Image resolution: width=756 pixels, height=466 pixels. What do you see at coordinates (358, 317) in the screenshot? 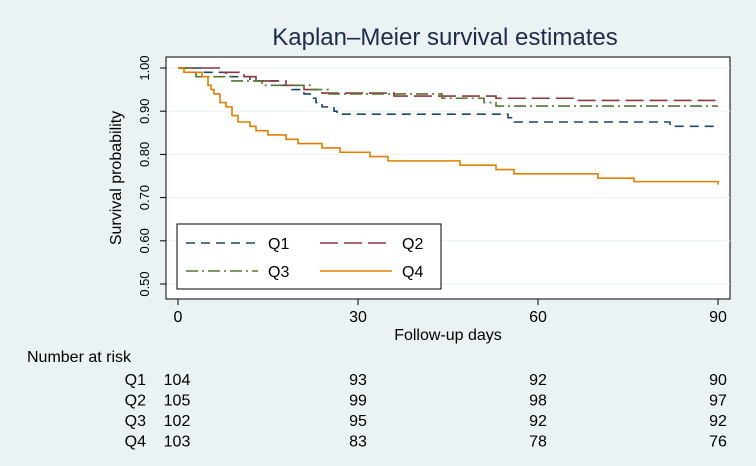
I see `x-tick-label: 30` at bounding box center [358, 317].